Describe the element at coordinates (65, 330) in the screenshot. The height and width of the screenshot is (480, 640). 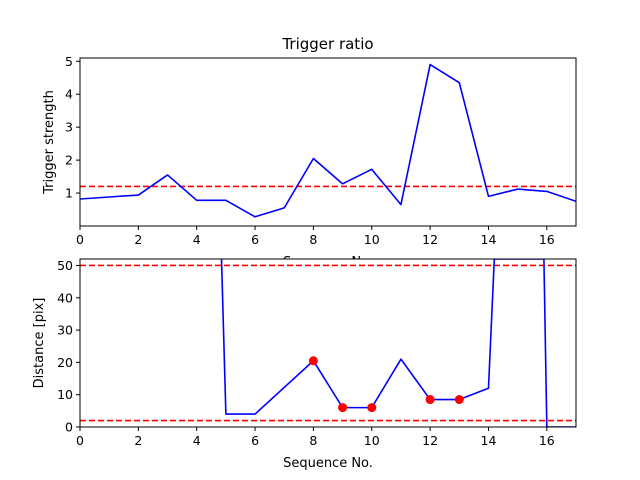
I see `y-tick-label: 30` at that location.